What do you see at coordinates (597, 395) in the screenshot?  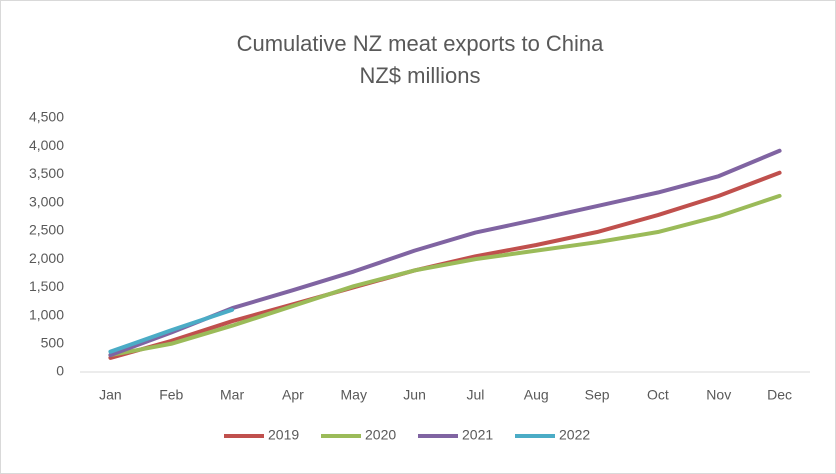 I see `x-tick-label: Sep` at bounding box center [597, 395].